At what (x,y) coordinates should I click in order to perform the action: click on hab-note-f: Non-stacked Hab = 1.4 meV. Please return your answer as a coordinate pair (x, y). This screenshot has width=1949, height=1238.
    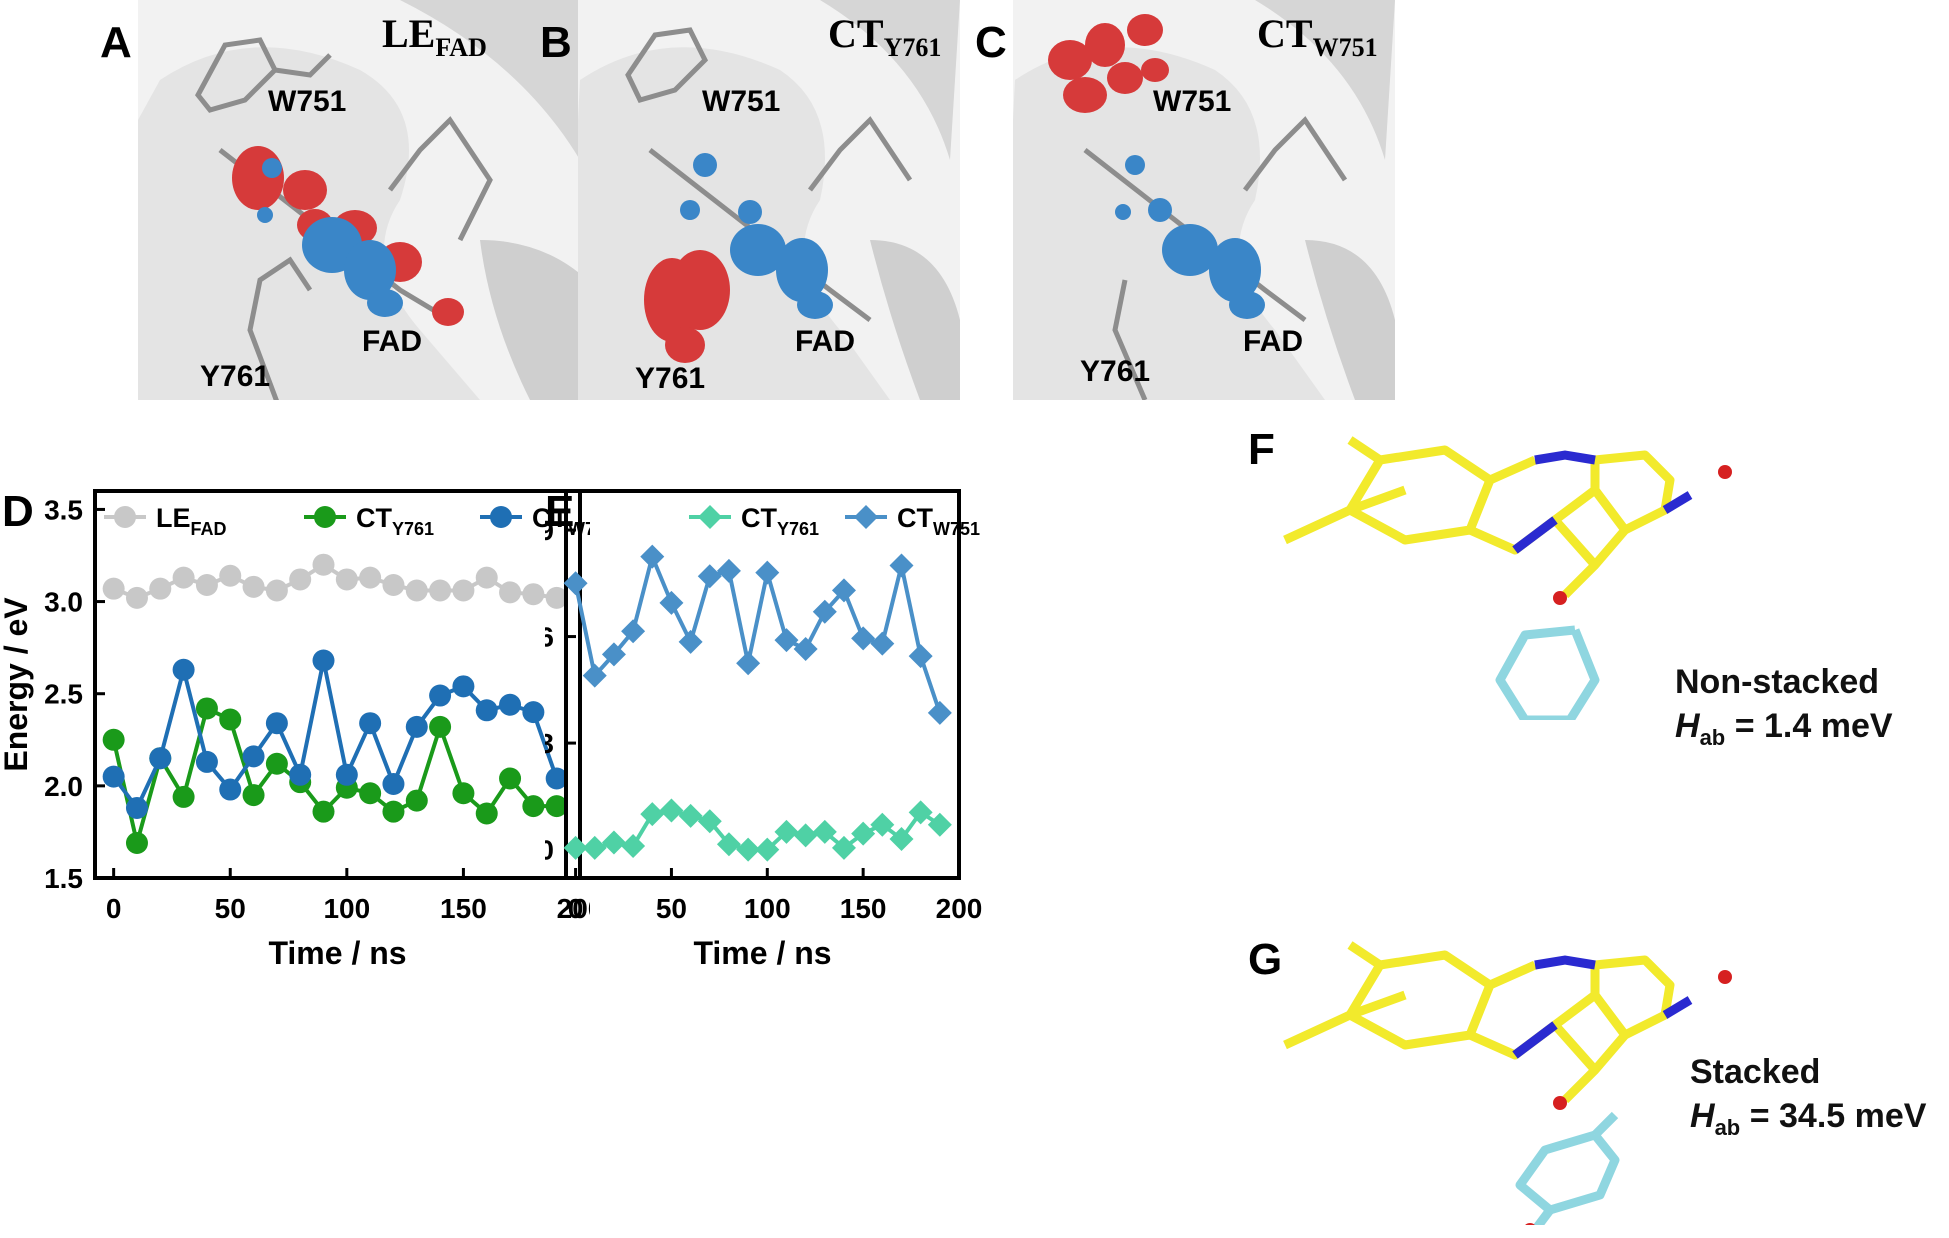
    Looking at the image, I should click on (1784, 710).